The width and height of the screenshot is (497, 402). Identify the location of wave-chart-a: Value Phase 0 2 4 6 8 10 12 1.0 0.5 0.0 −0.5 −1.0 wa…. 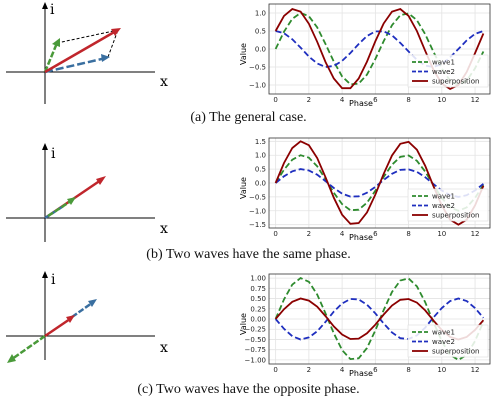
(365, 55).